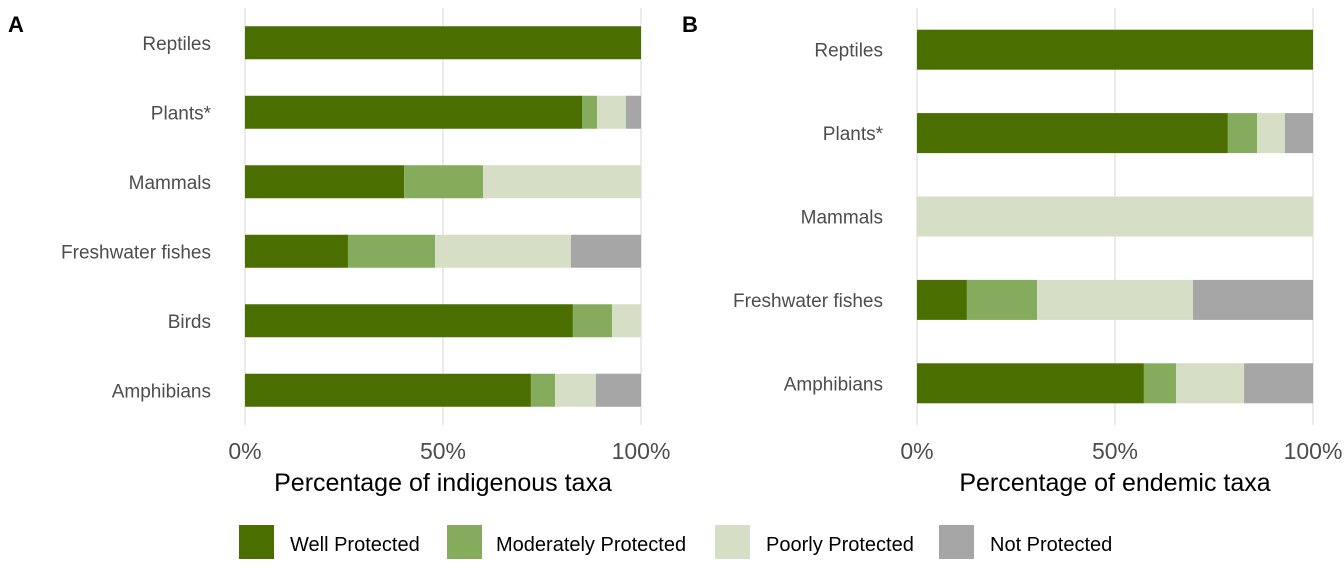 This screenshot has height=576, width=1344. What do you see at coordinates (443, 182) in the screenshot?
I see `bar-mammals-moderately-protected` at bounding box center [443, 182].